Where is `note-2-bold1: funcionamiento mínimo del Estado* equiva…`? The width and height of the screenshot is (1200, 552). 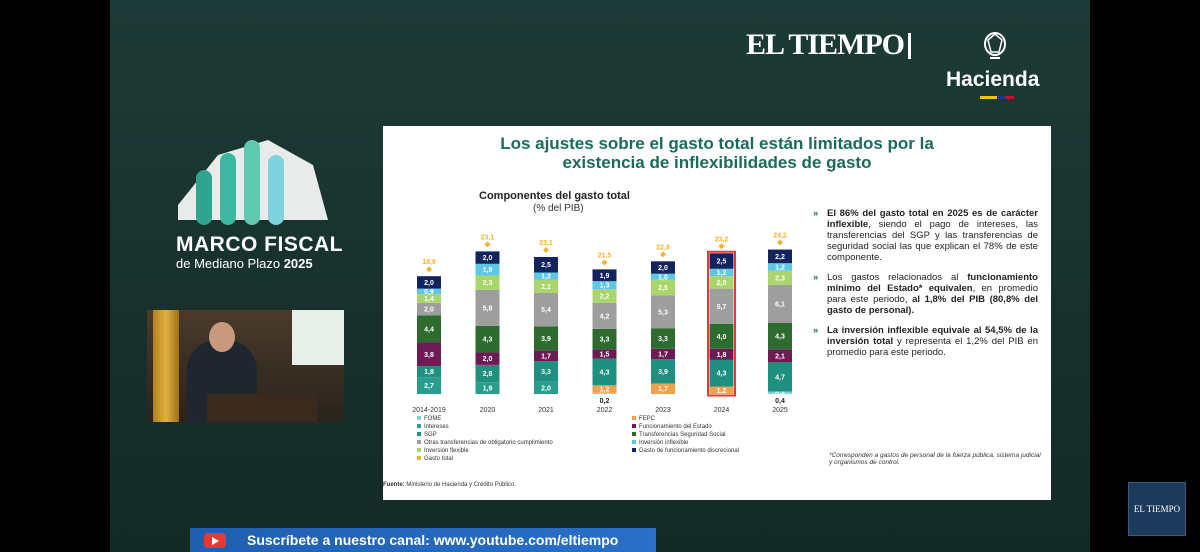 note-2-bold1: funcionamiento mínimo del Estado* equiva… is located at coordinates (932, 283).